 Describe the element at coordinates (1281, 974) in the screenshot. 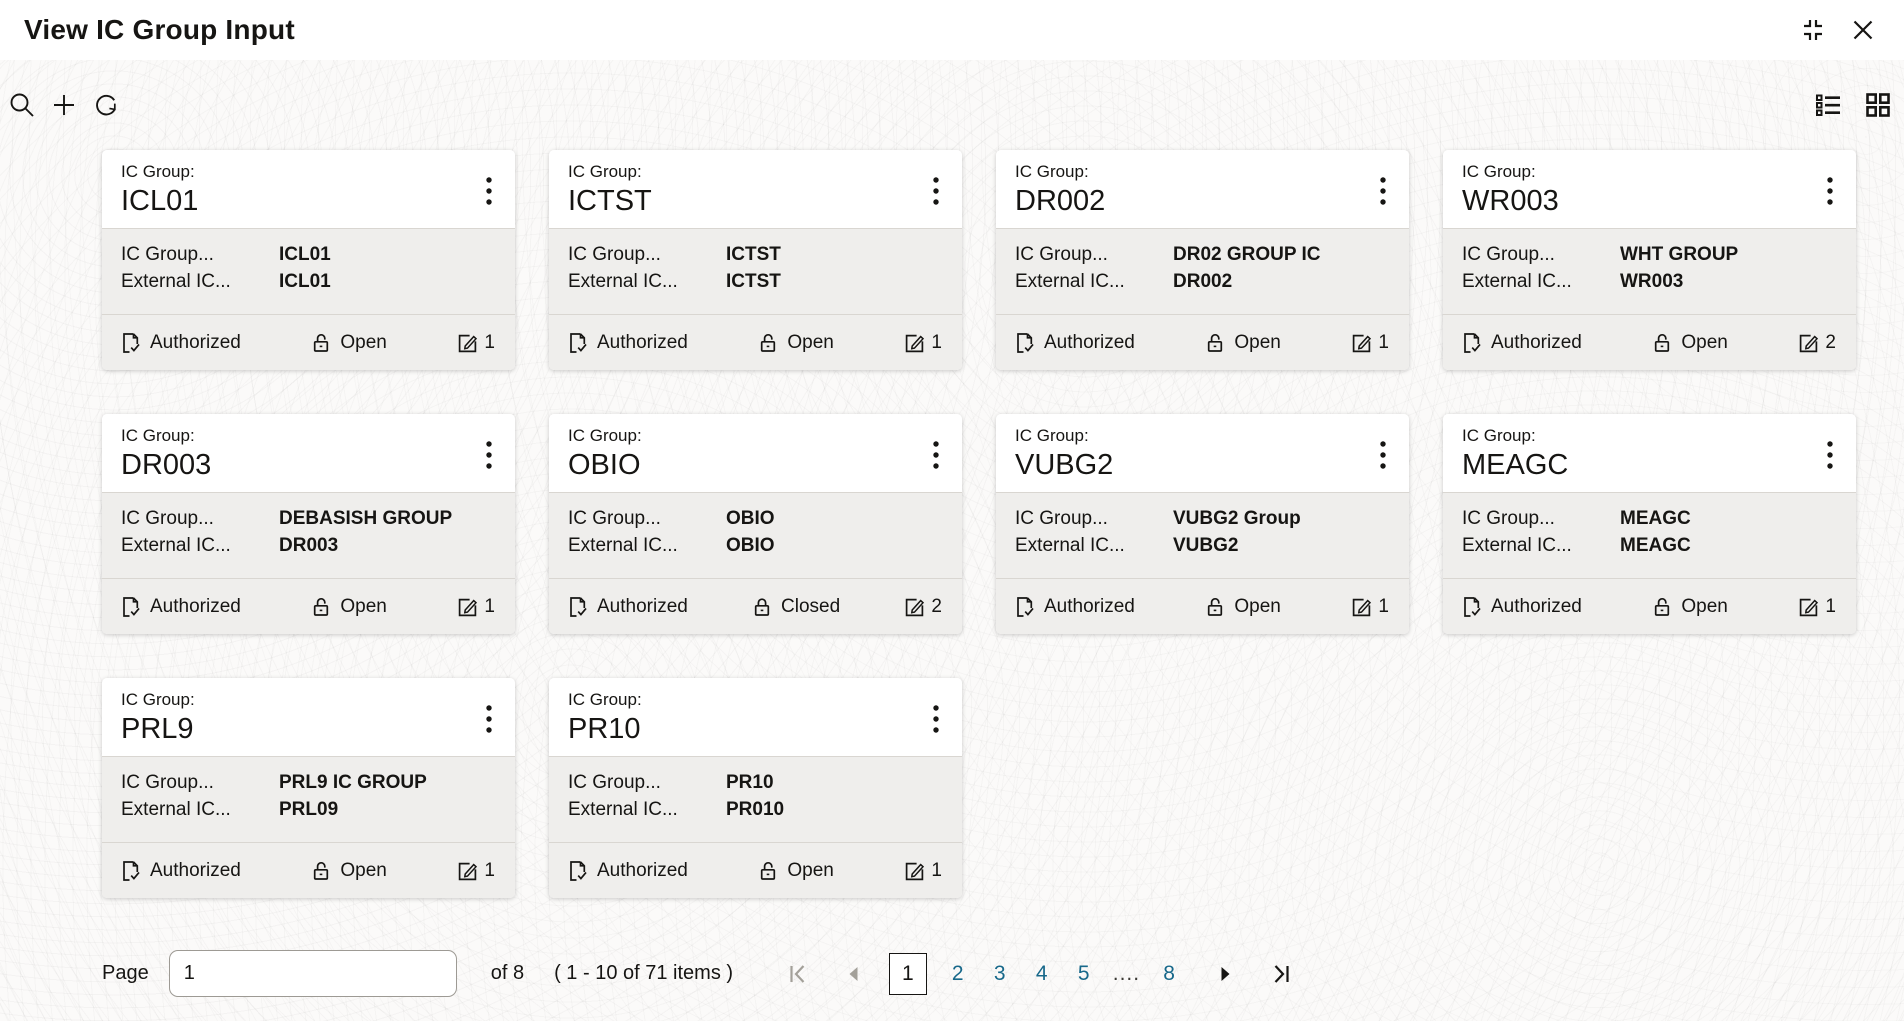

I see `last-page-icon` at that location.